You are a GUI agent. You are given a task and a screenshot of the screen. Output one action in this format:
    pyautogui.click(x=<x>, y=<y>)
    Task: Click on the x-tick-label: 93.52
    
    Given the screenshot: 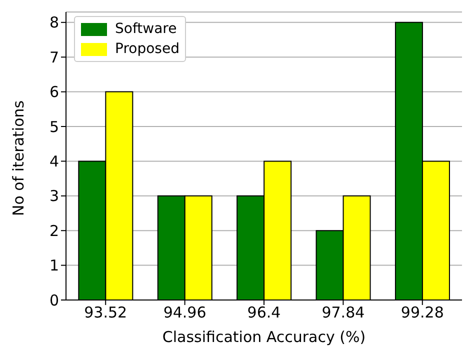 What is the action you would take?
    pyautogui.click(x=106, y=313)
    